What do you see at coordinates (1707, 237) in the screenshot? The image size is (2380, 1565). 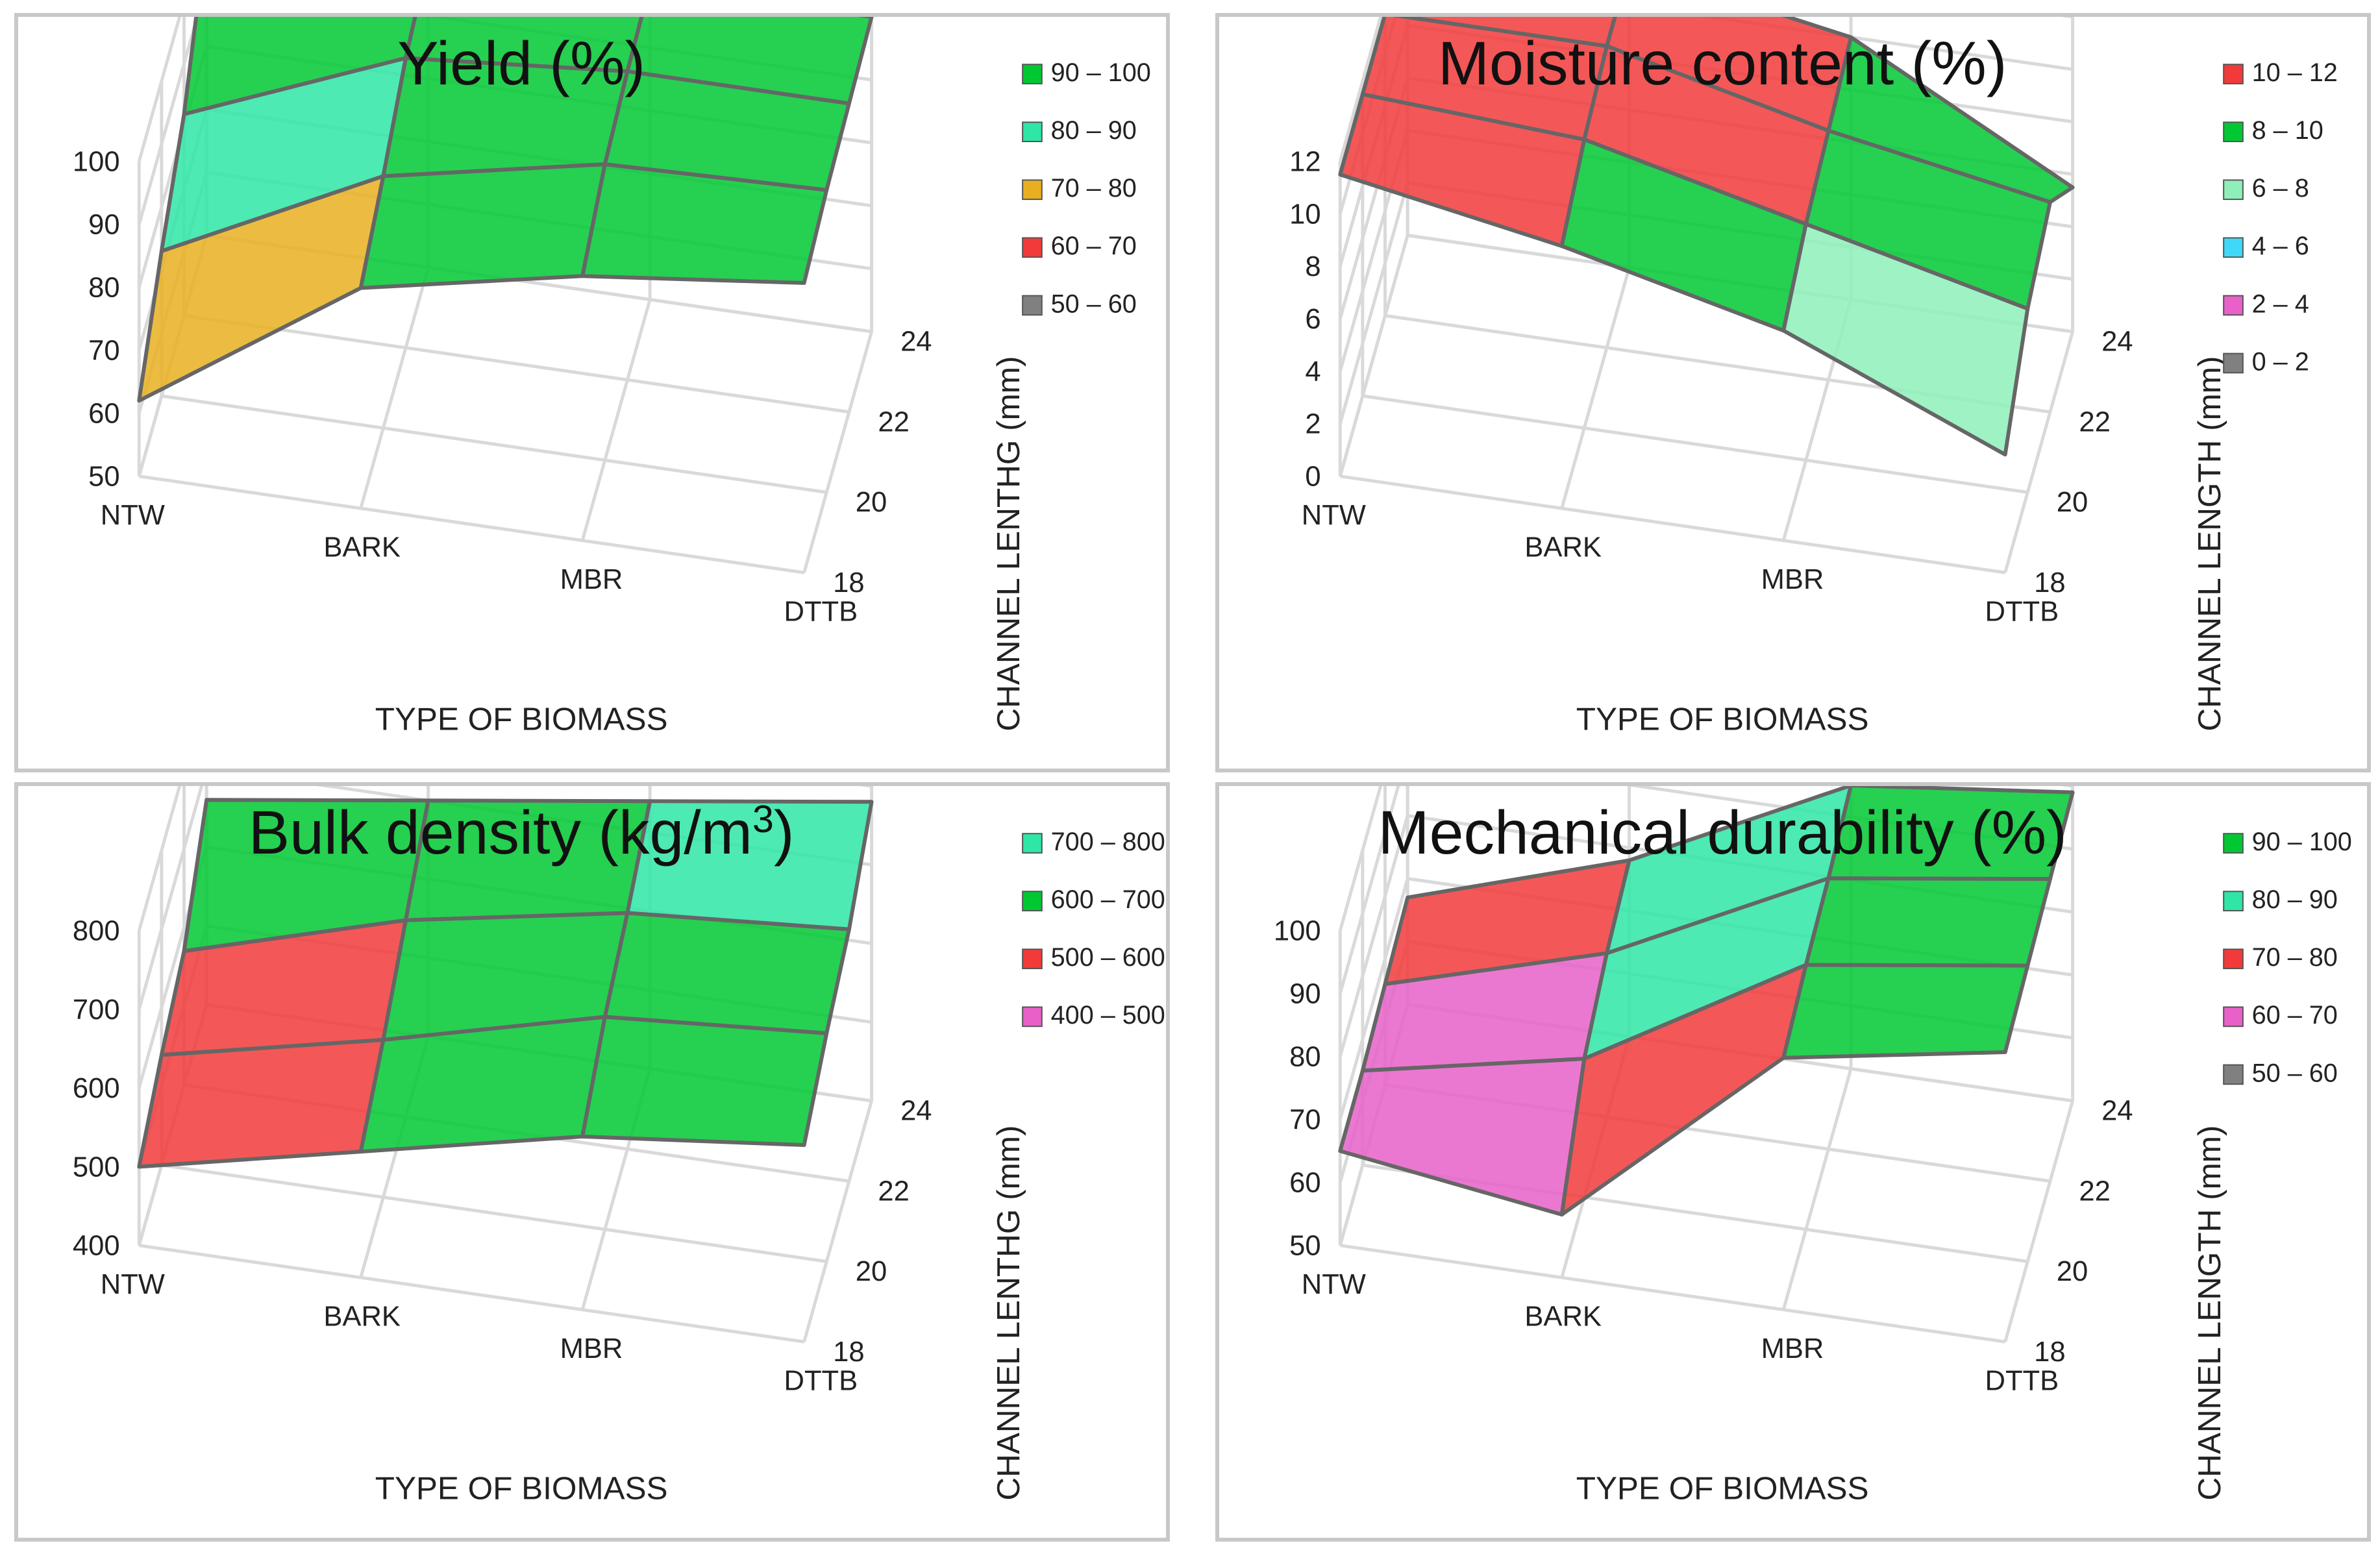 I see `surface` at bounding box center [1707, 237].